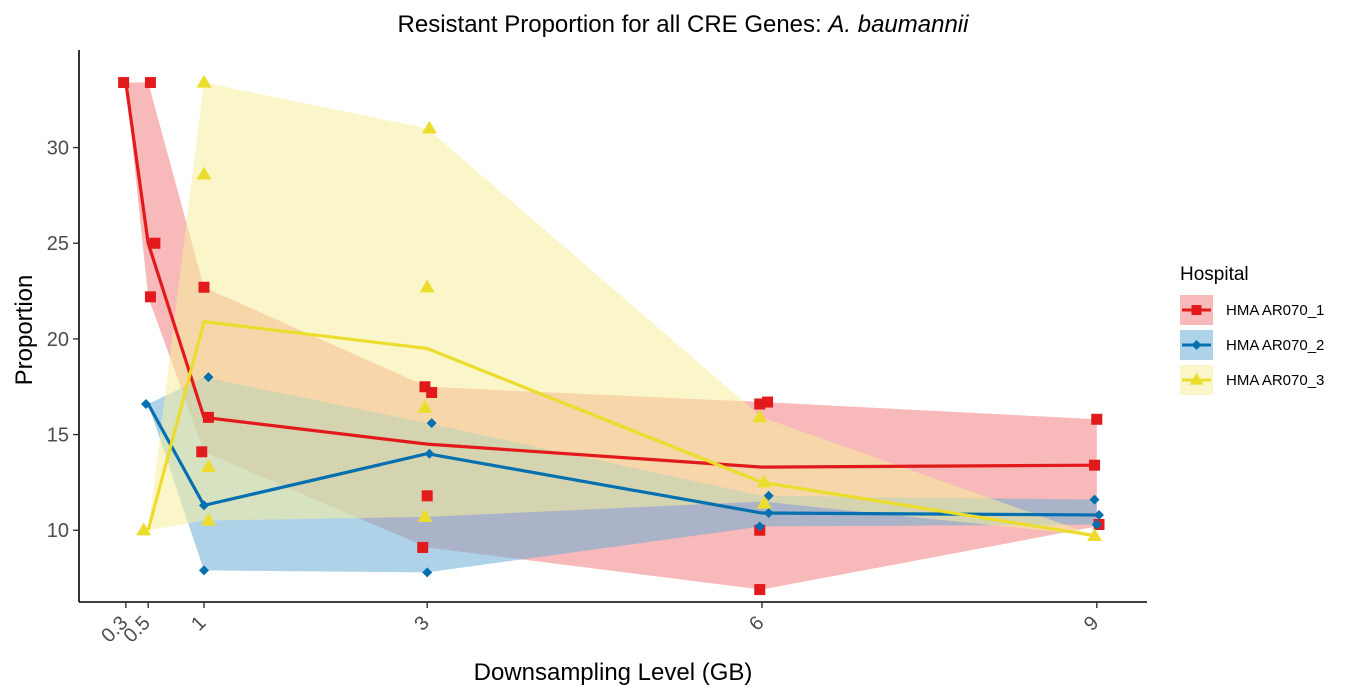 Image resolution: width=1366 pixels, height=697 pixels. Describe the element at coordinates (1275, 345) in the screenshot. I see `legend-label: HMA AR070_2` at that location.